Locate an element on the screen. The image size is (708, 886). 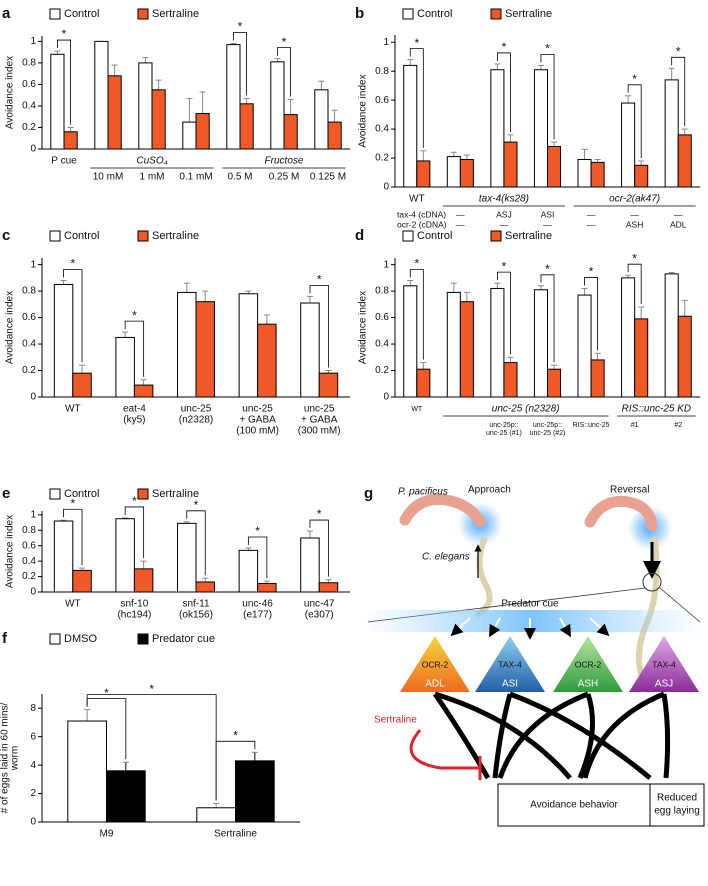
y-tick-label: 8 is located at coordinates (33, 708).